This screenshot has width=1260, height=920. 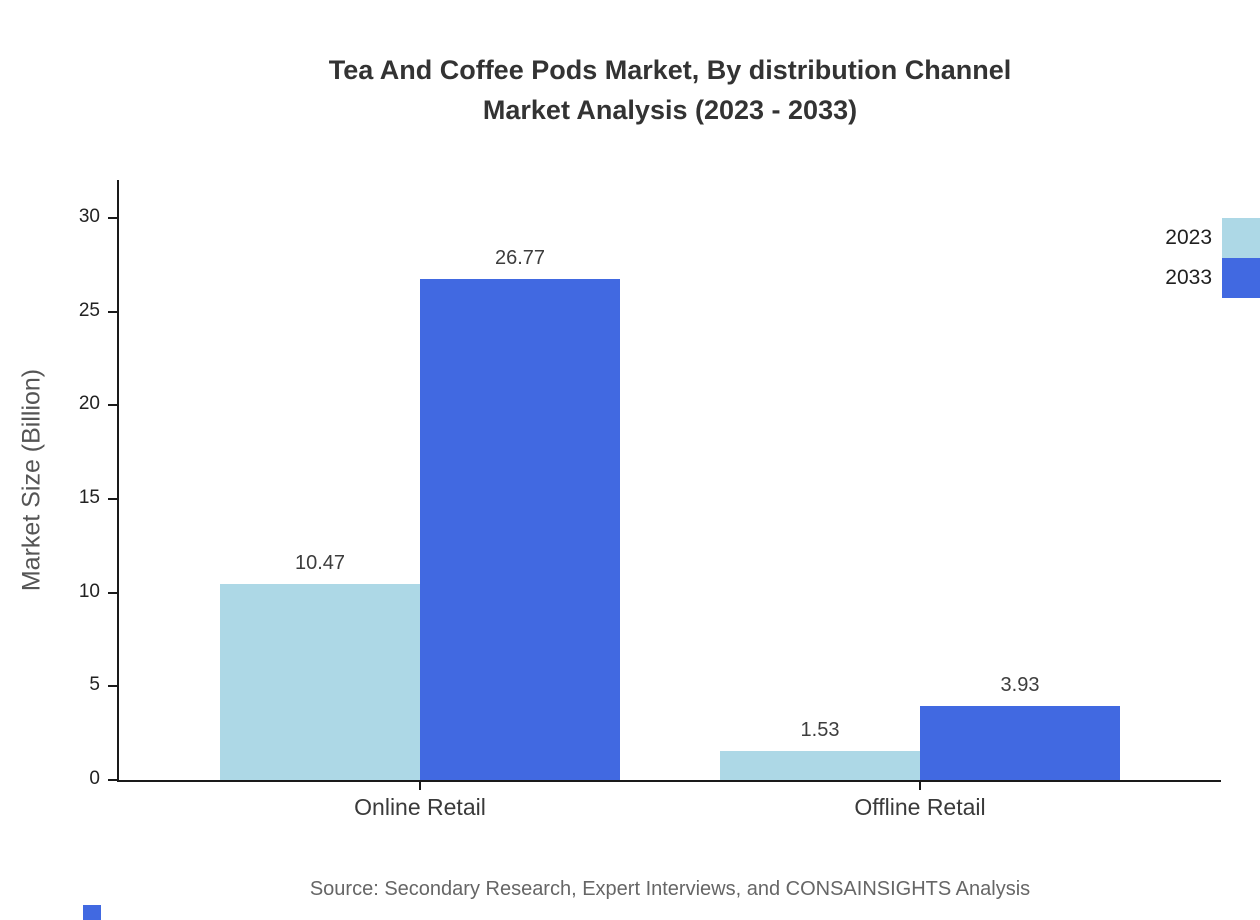 What do you see at coordinates (1020, 743) in the screenshot?
I see `bar-2033-offline-retail` at bounding box center [1020, 743].